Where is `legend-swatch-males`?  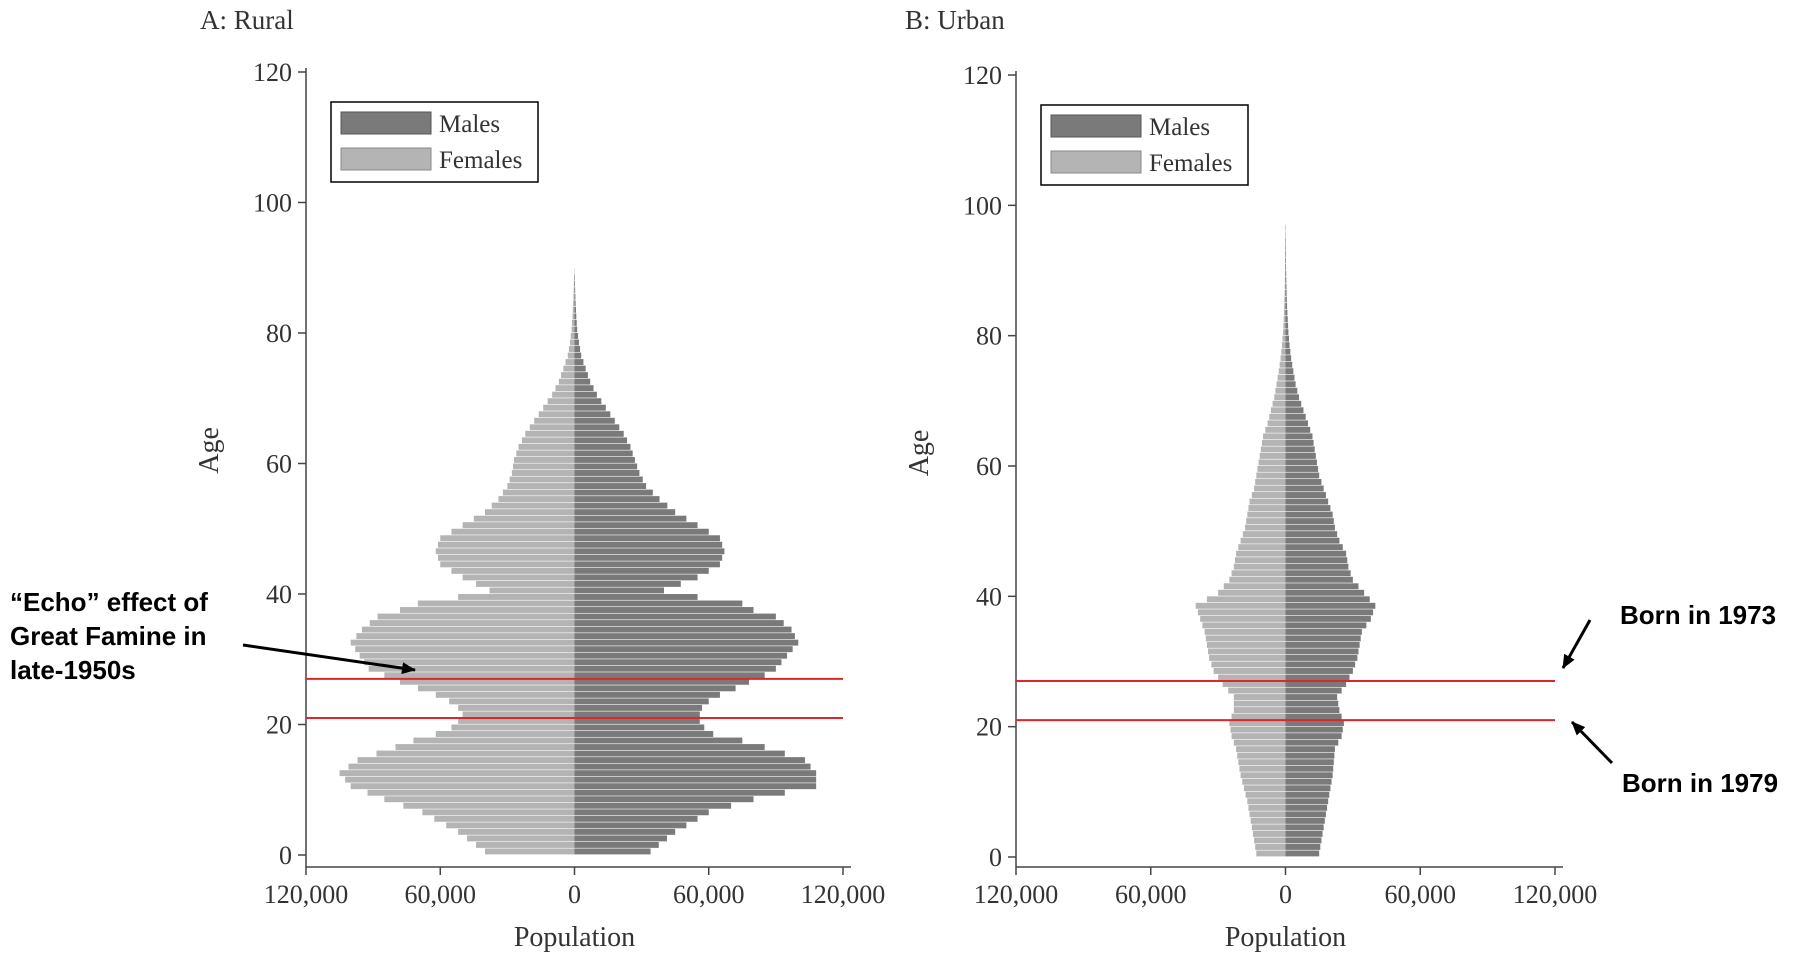 legend-swatch-males is located at coordinates (1096, 126).